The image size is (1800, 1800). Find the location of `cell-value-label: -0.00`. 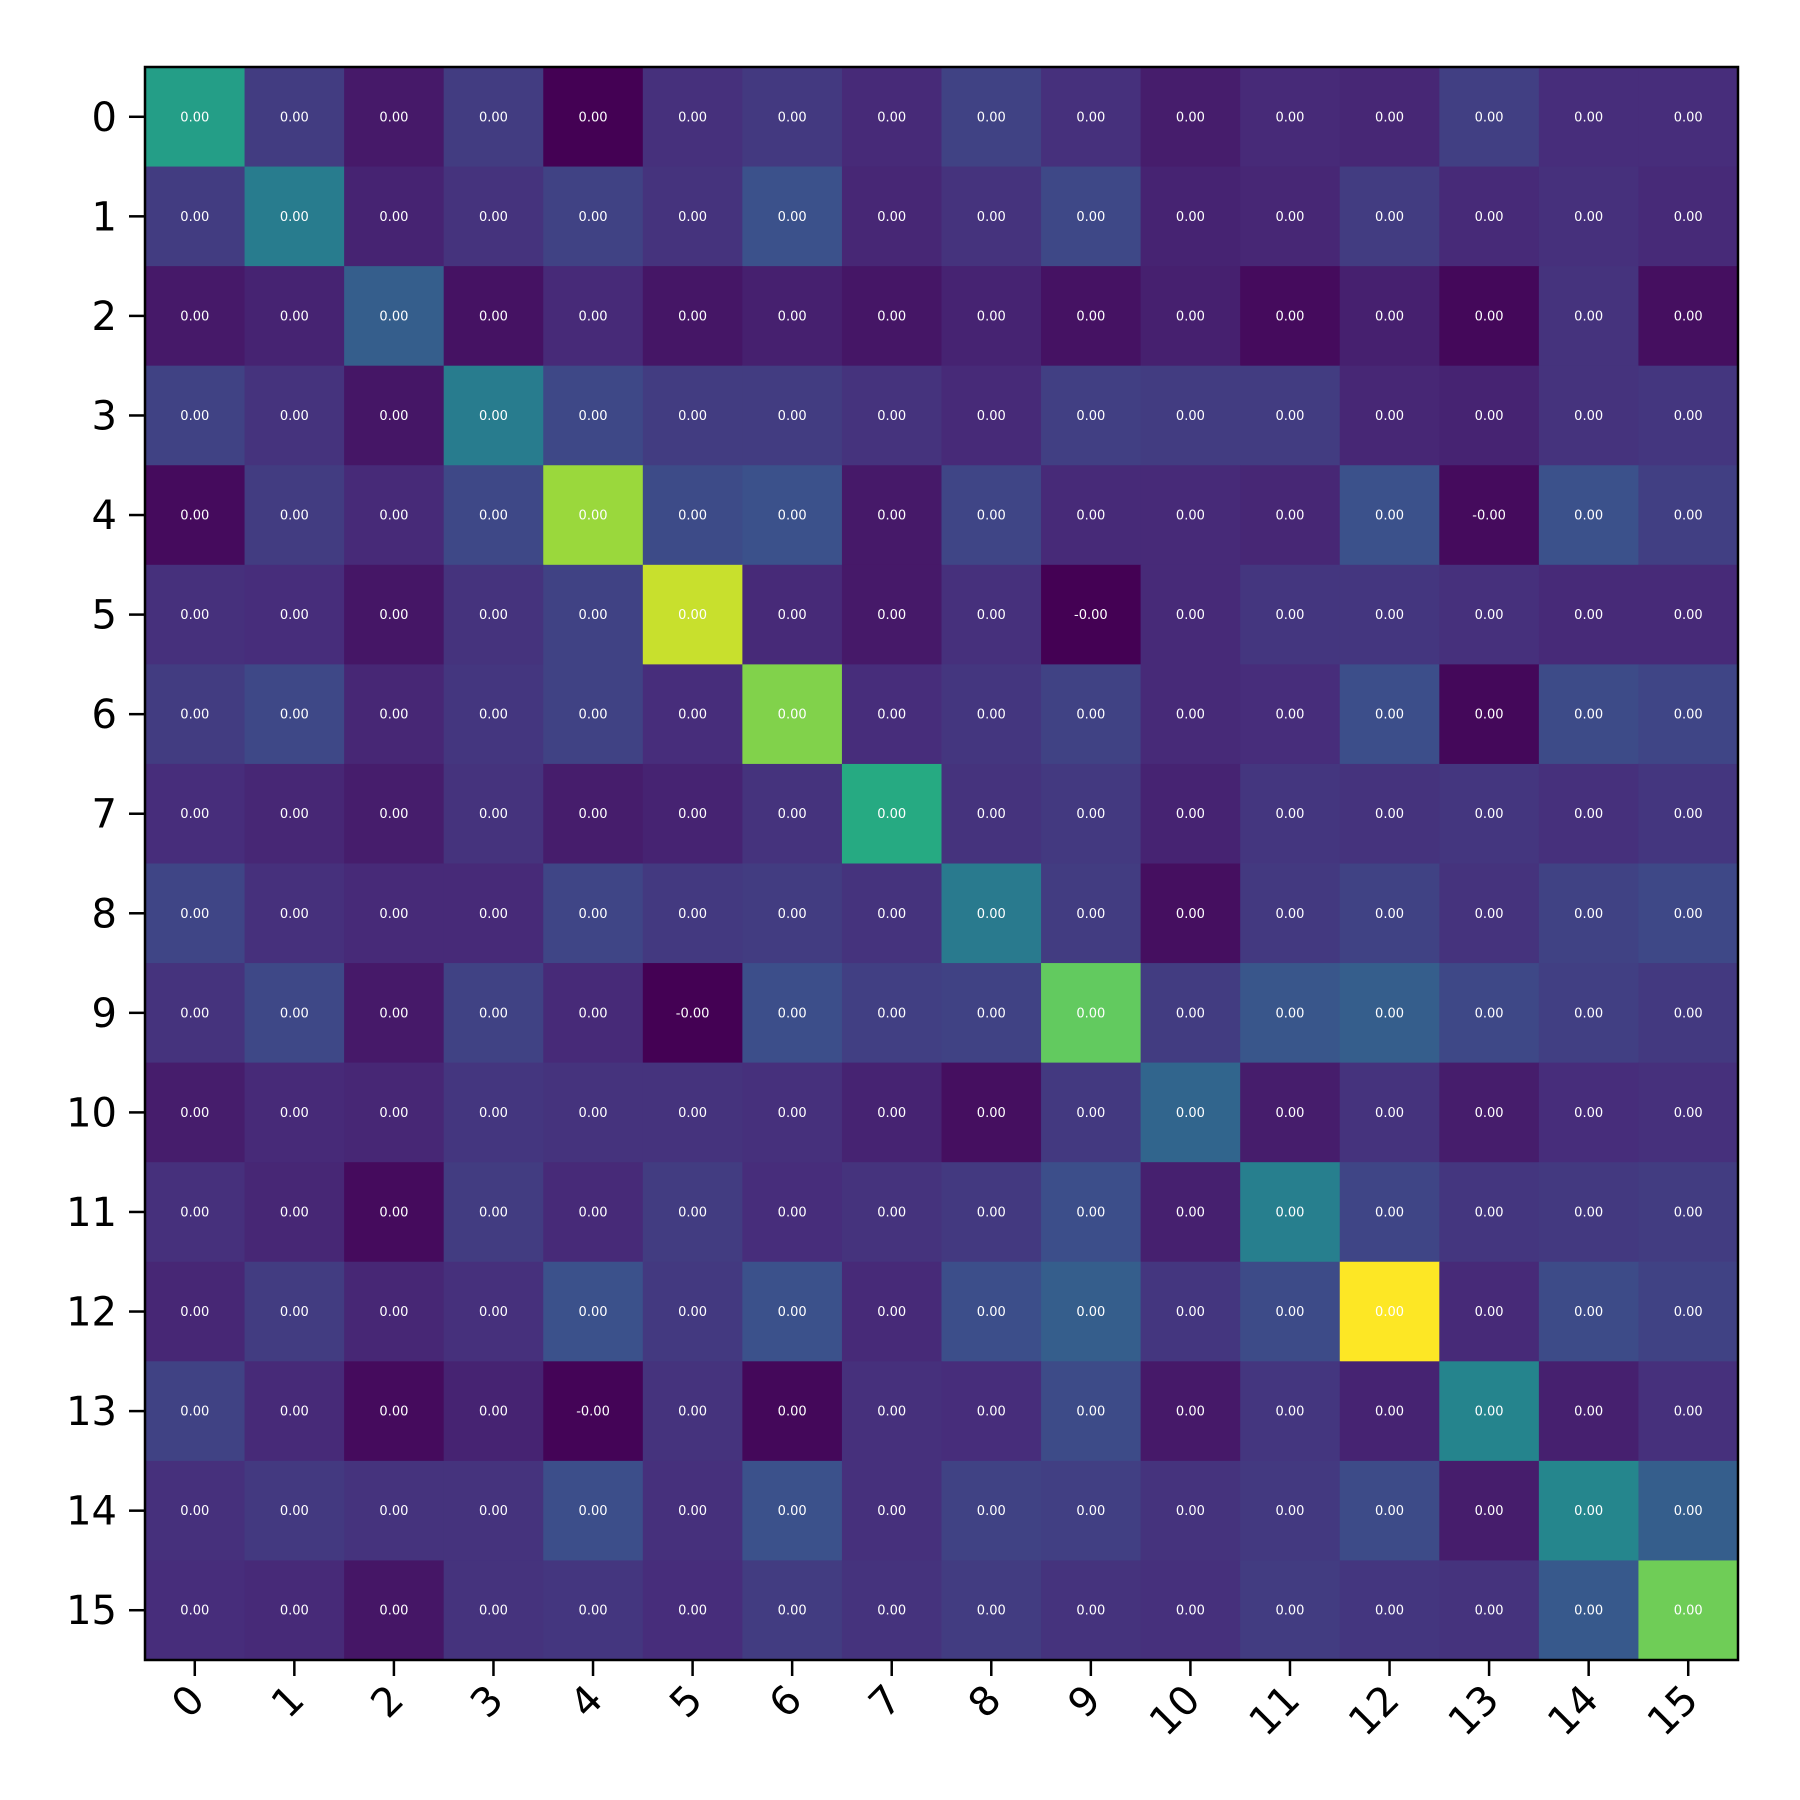

cell-value-label: -0.00 is located at coordinates (1091, 615).